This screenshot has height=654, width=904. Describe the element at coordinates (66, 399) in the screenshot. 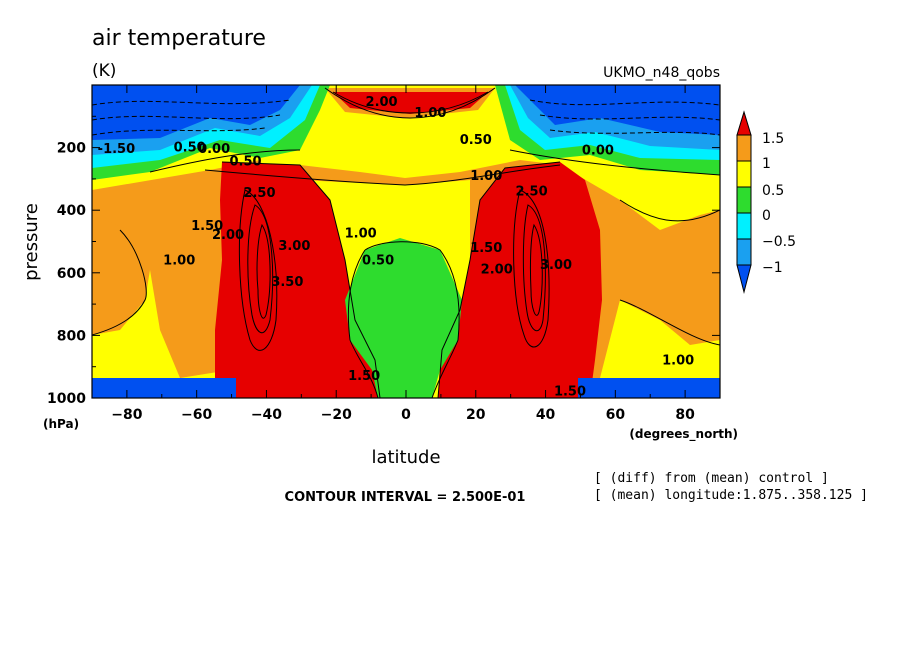

I see `y-tick-label: 1000` at that location.